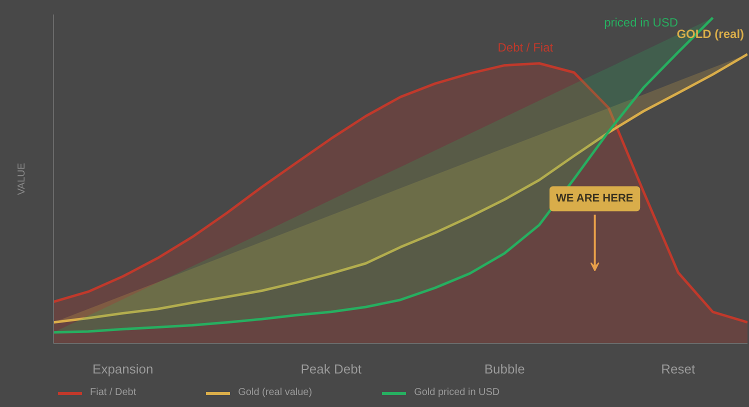  What do you see at coordinates (641, 23) in the screenshot?
I see `annotation: priced in USD` at bounding box center [641, 23].